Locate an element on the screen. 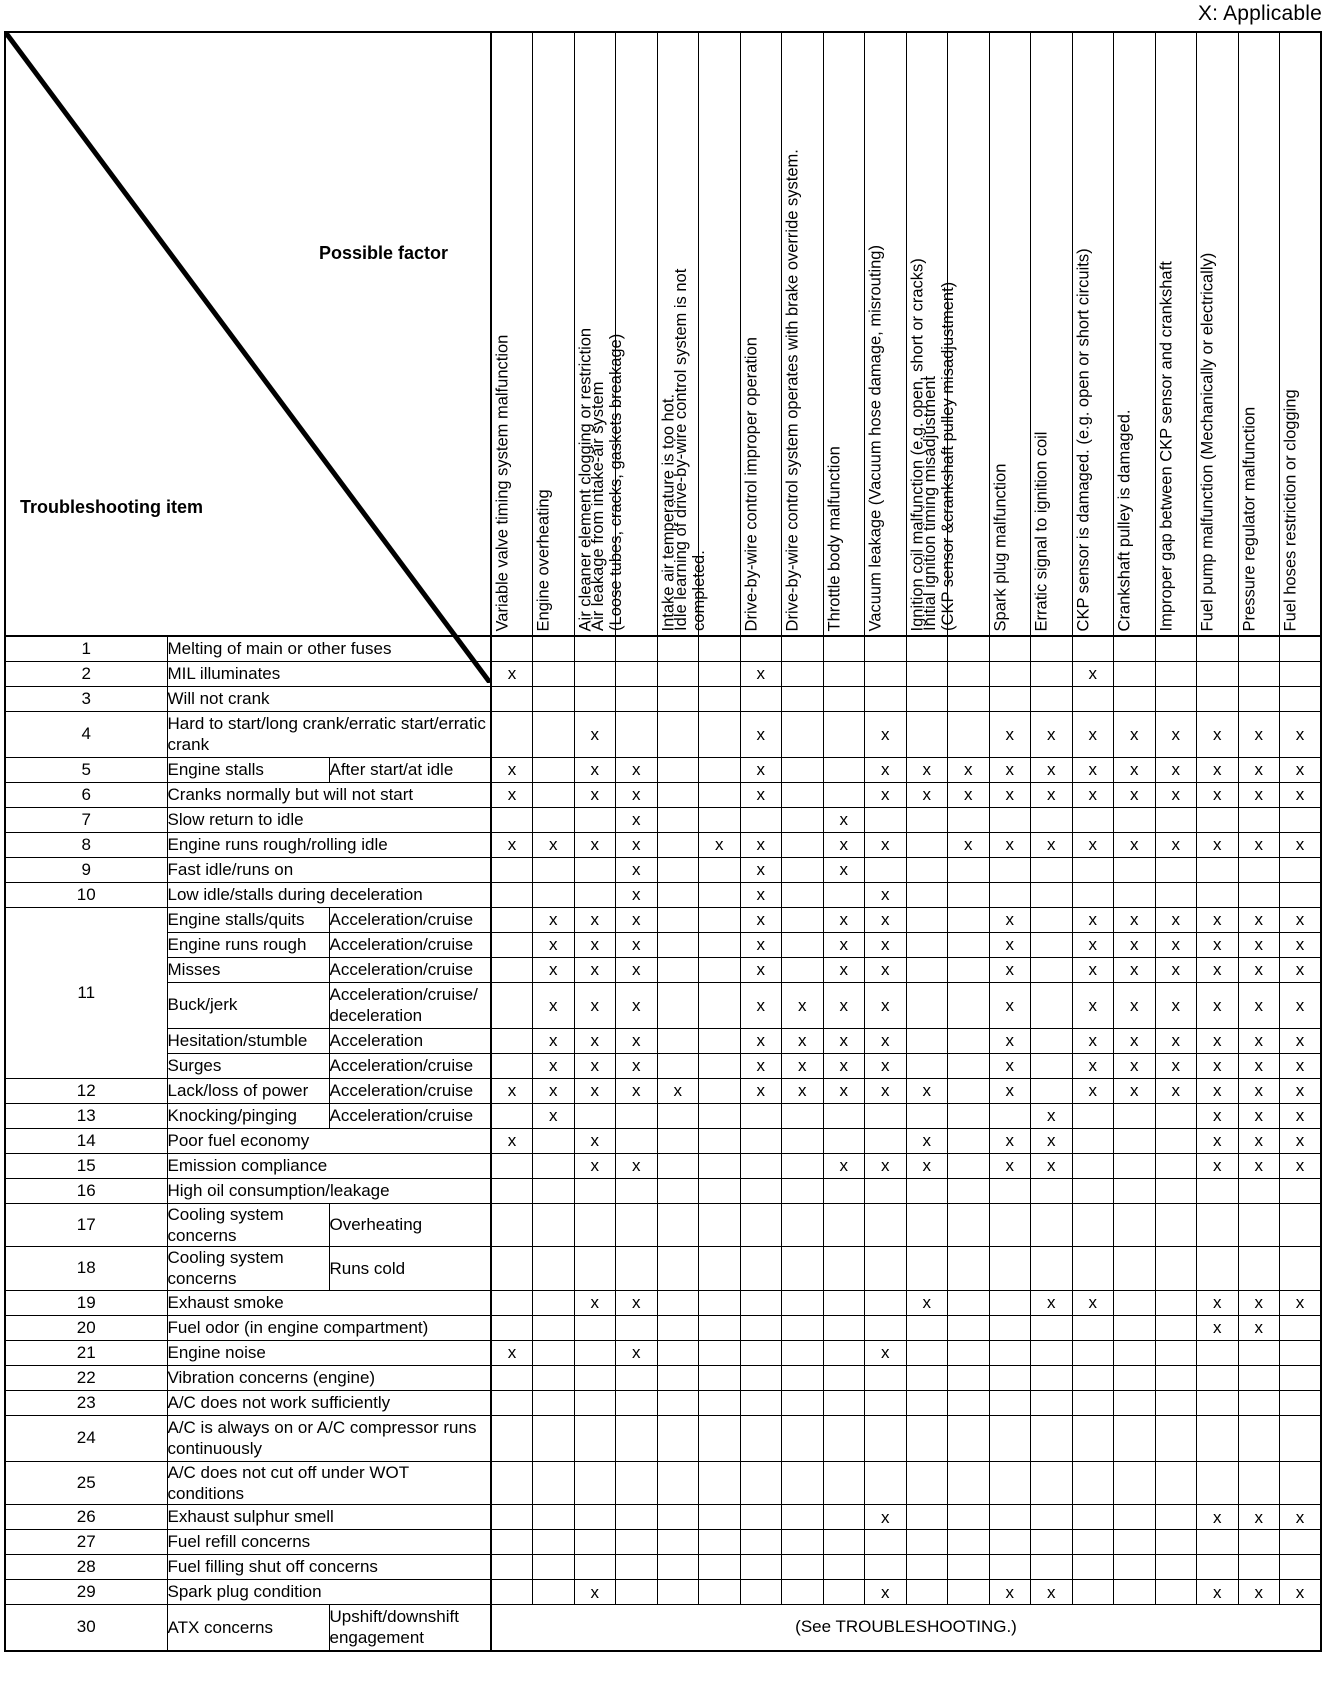 This screenshot has width=1326, height=1687. row-number: 21 is located at coordinates (86, 1352).